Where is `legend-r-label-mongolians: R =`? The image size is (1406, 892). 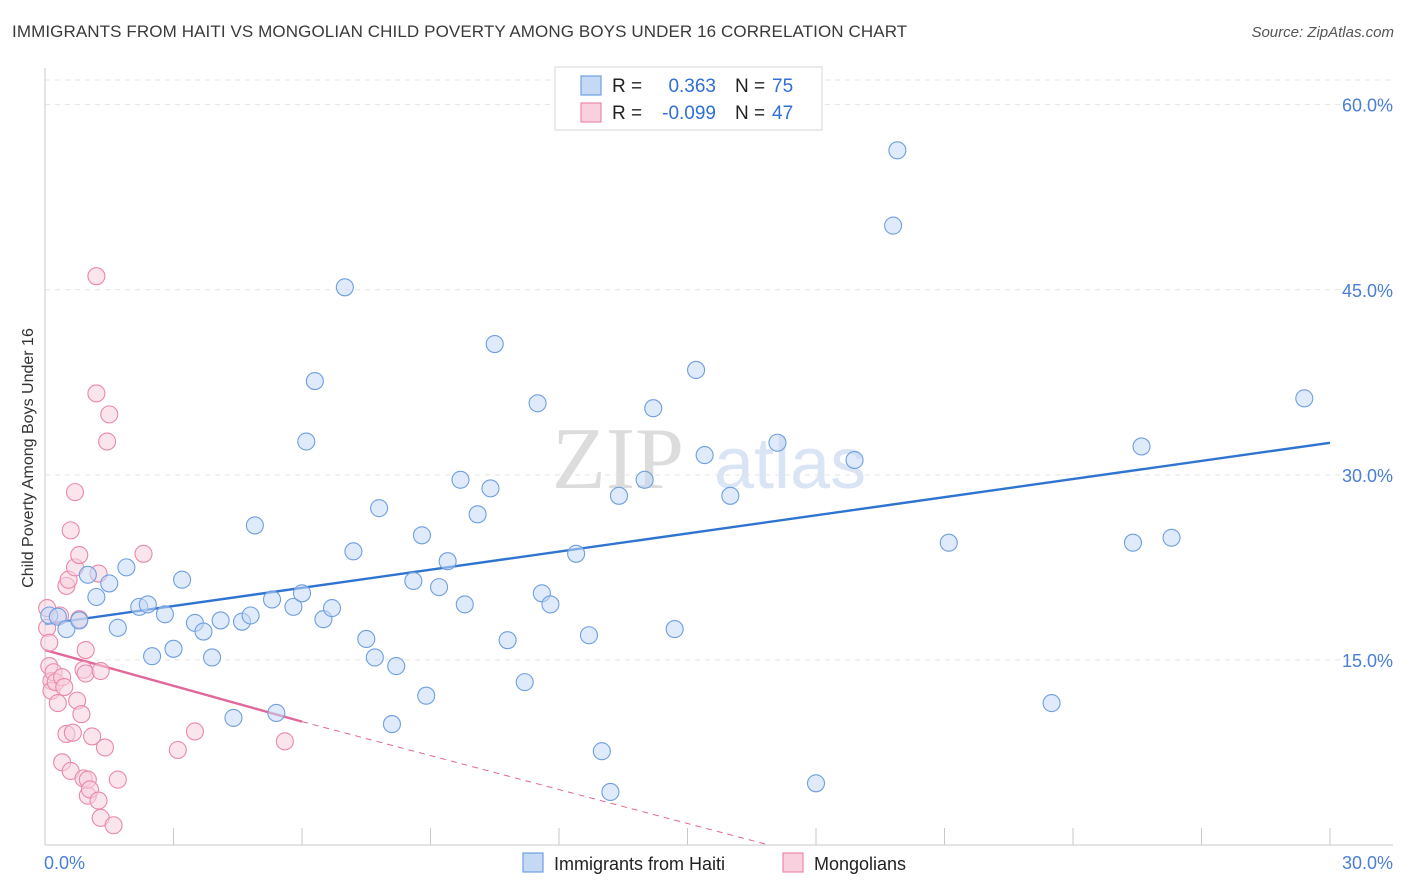 legend-r-label-mongolians: R = is located at coordinates (627, 113).